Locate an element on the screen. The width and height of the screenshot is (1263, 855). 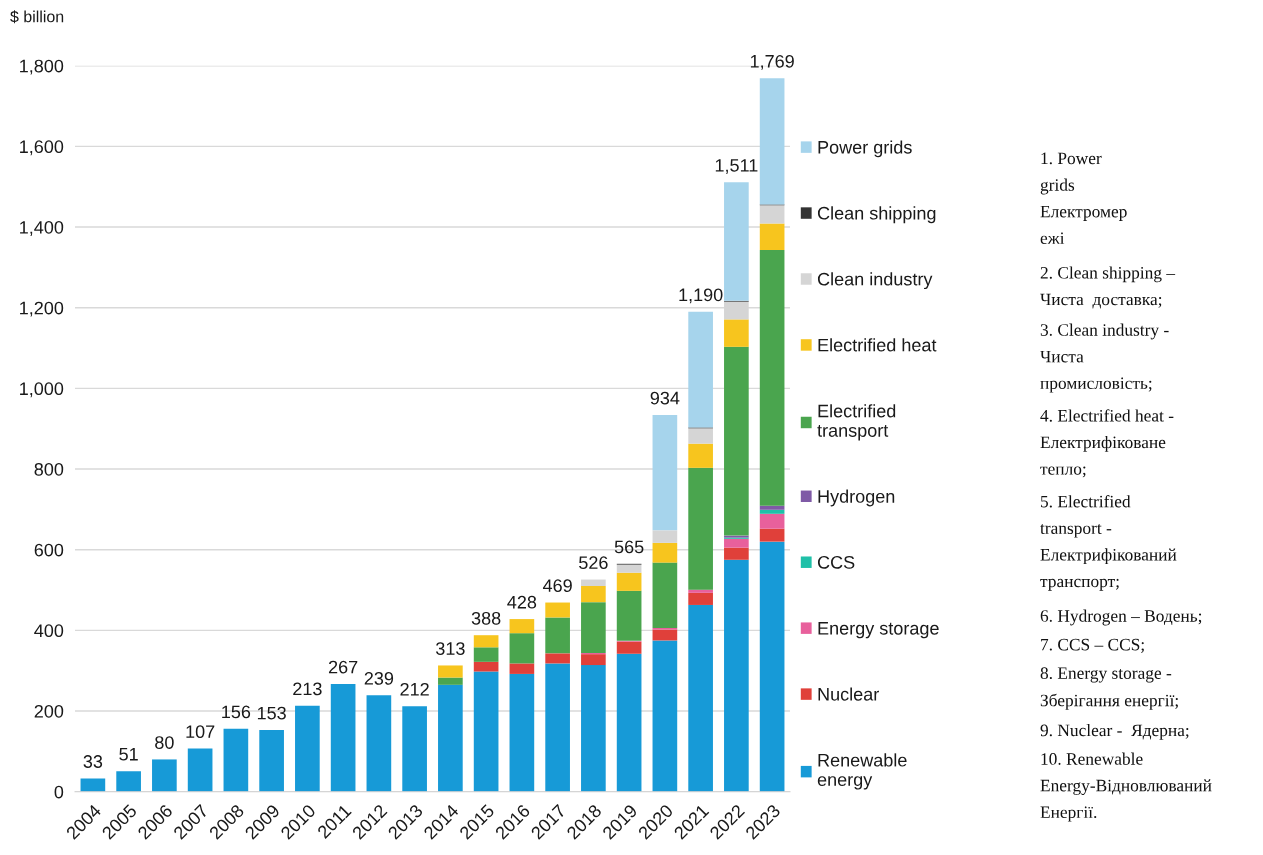
y-tick-label: 1,600 is located at coordinates (42, 148).